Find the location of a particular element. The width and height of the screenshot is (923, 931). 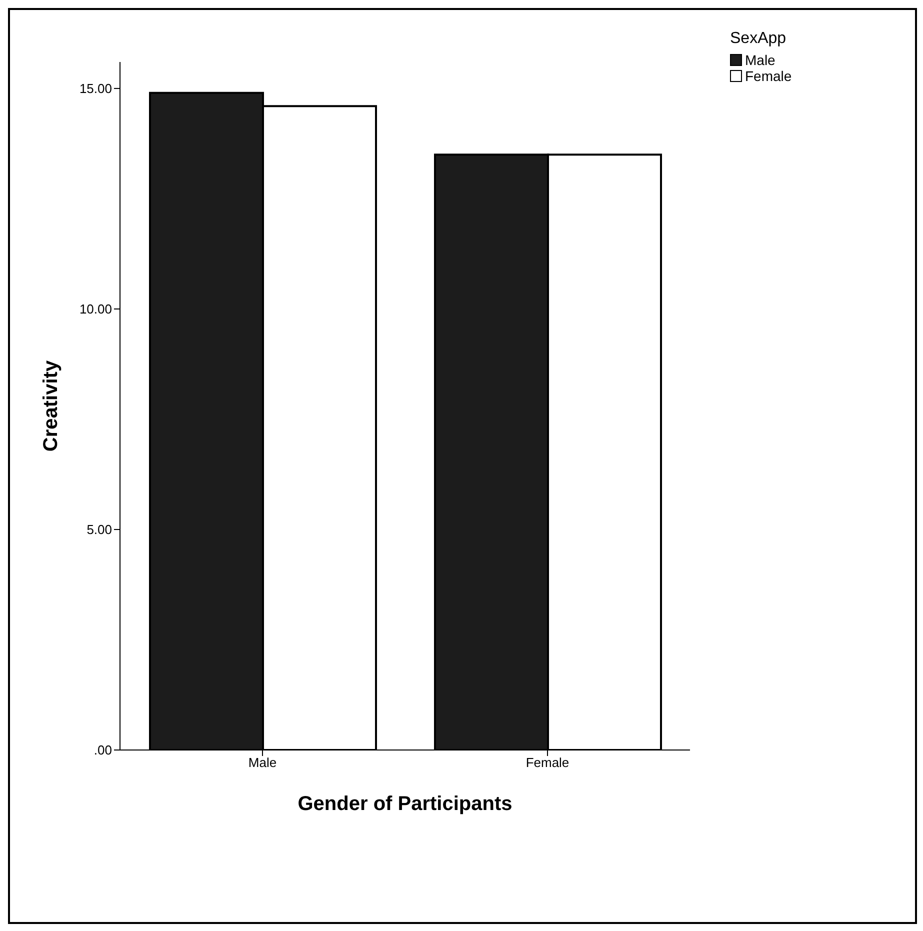

y-tick-label: 10.00 is located at coordinates (95, 309).